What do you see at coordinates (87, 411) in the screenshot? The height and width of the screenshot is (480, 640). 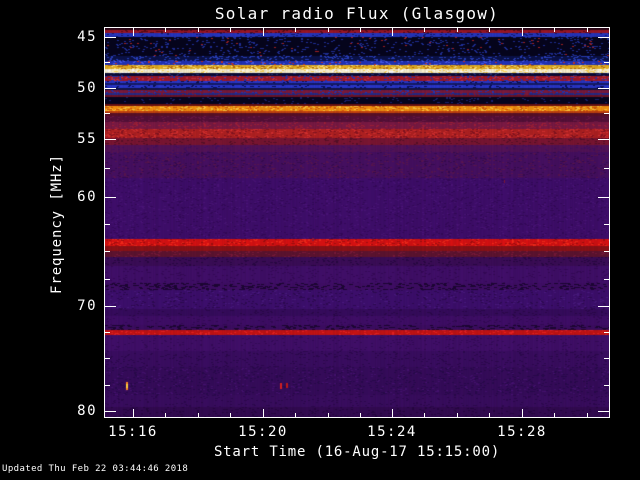 I see `y-tick-label: 80` at bounding box center [87, 411].